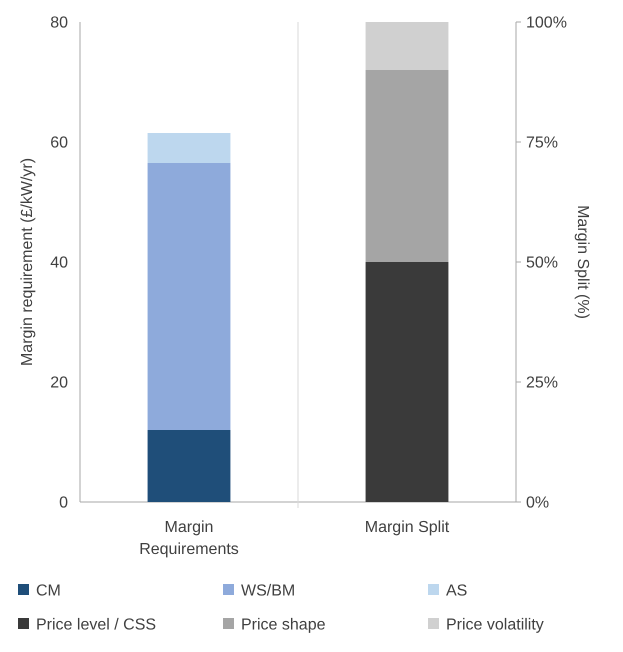 The width and height of the screenshot is (623, 652). I want to click on legend-label: Price level / CSS, so click(96, 625).